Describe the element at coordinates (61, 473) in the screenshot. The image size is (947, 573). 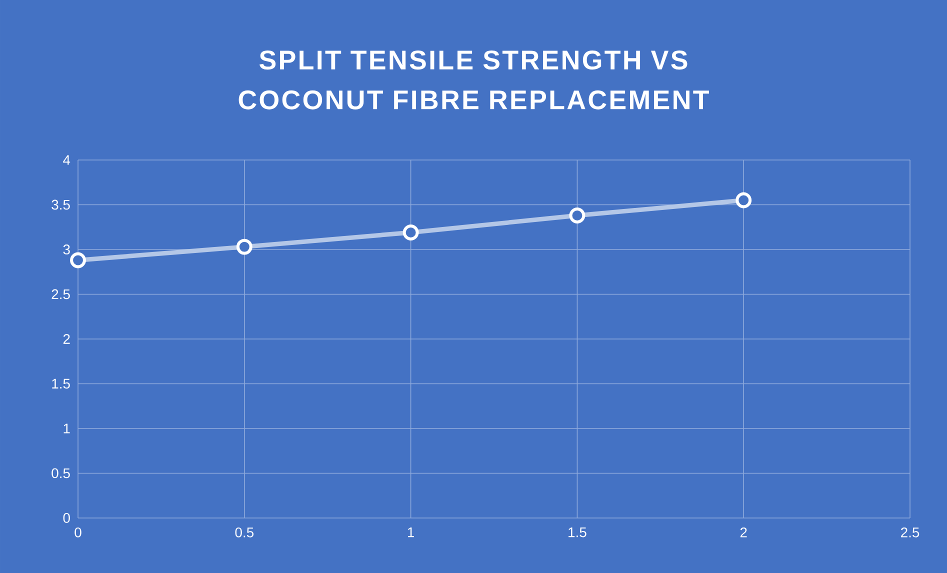
I see `y-tick-label: 0.5` at that location.